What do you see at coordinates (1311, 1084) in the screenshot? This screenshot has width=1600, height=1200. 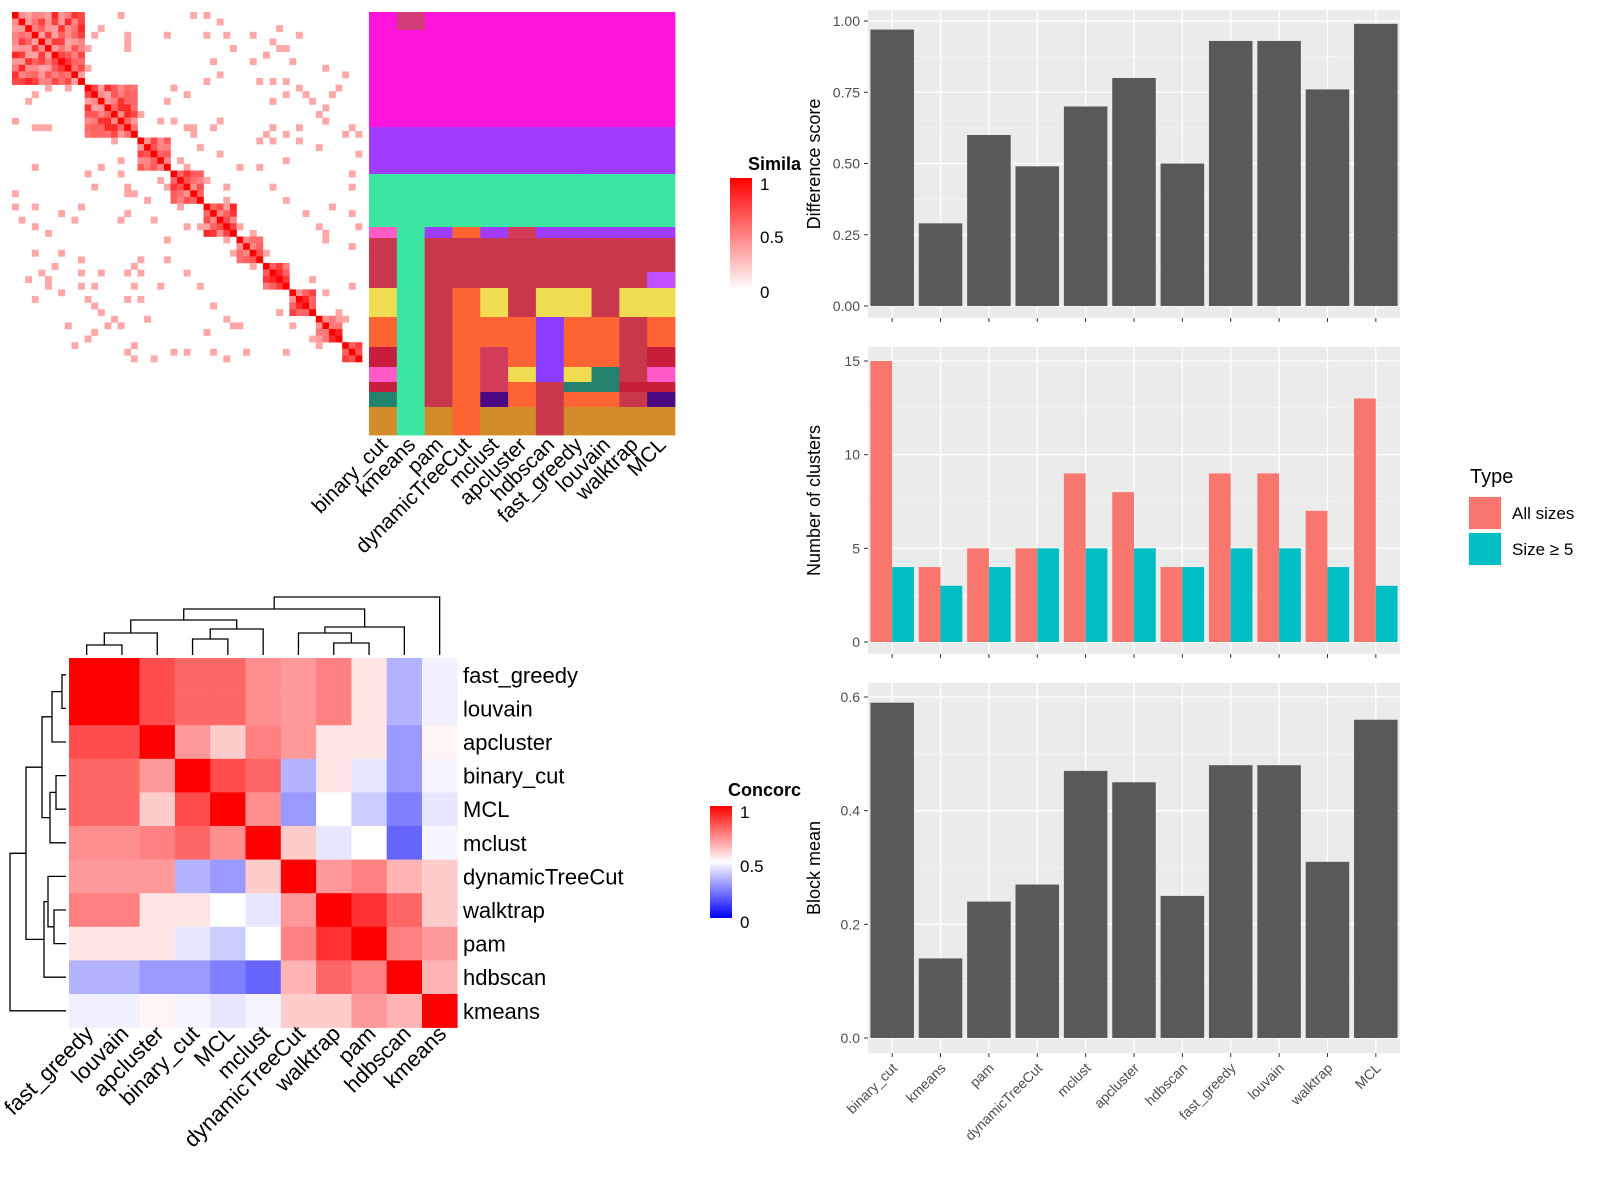 I see `x-tick-label: walktrap` at bounding box center [1311, 1084].